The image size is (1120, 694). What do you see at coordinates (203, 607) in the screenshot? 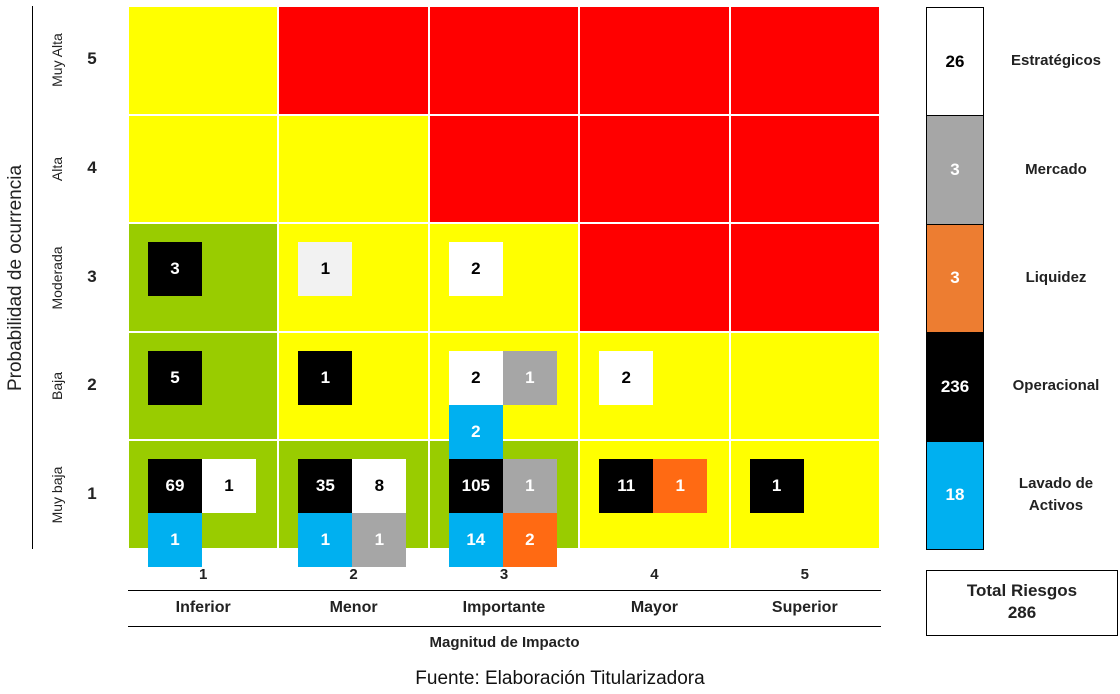
I see `column-label-1: Inferior` at bounding box center [203, 607].